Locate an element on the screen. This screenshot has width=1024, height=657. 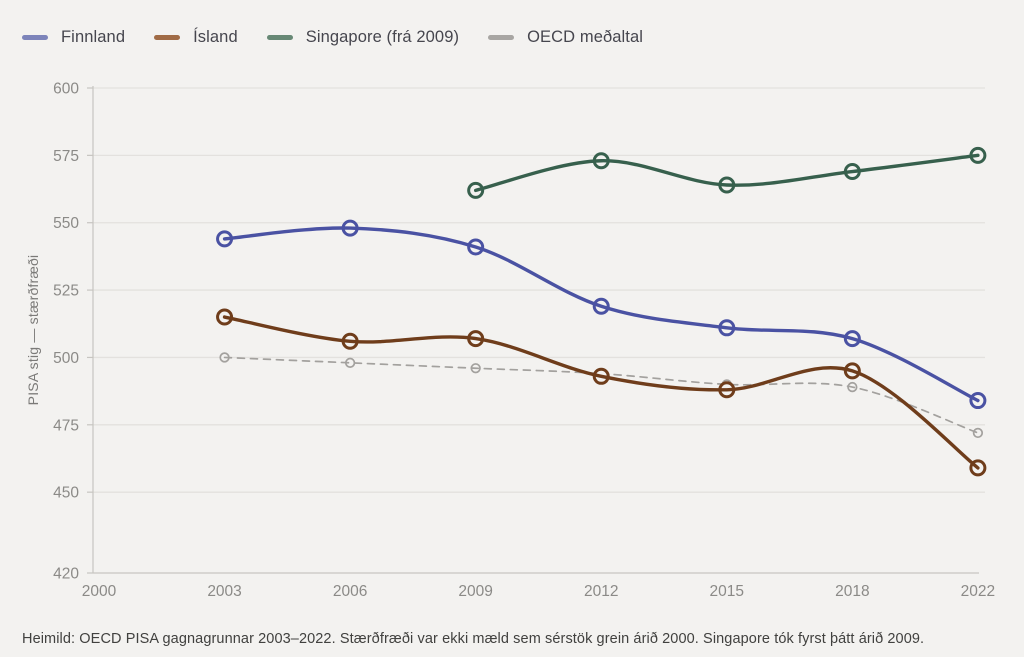
legend-label: Singapore (frá 2009) is located at coordinates (382, 37).